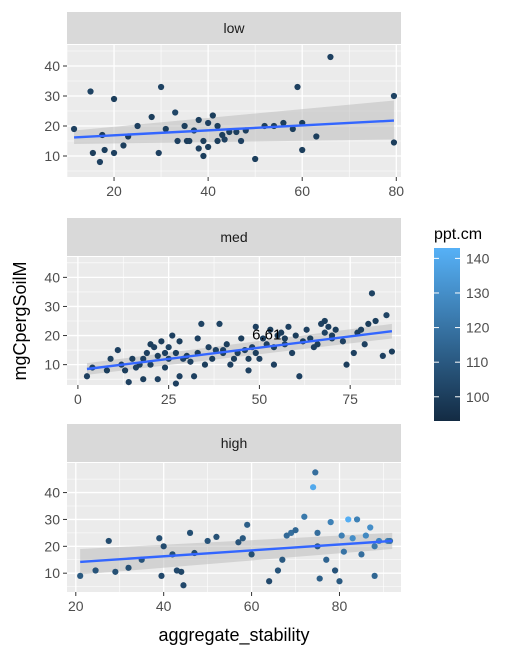 This screenshot has height=657, width=532. What do you see at coordinates (169, 399) in the screenshot?
I see `x-tick-label: 25` at bounding box center [169, 399].